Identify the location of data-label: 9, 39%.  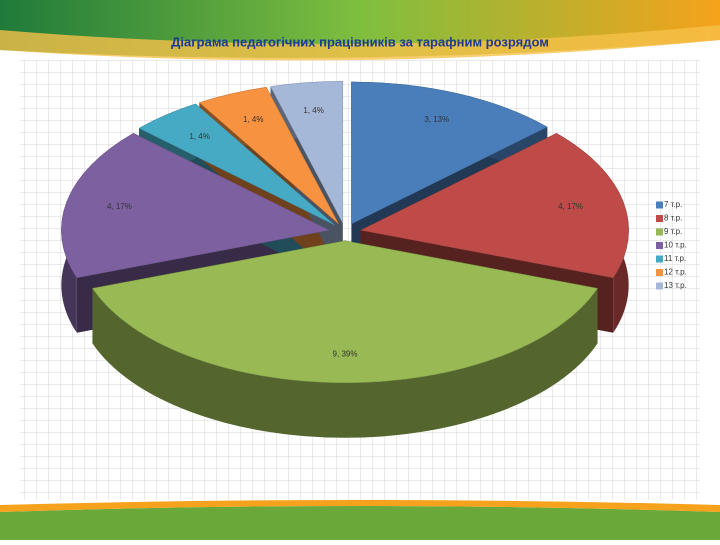
(345, 354).